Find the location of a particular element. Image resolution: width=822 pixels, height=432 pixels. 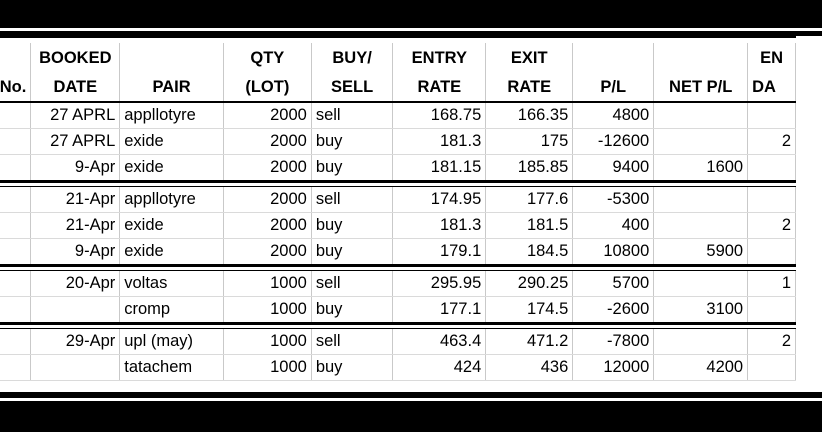

cell-pair: upl (may) is located at coordinates (171, 341).